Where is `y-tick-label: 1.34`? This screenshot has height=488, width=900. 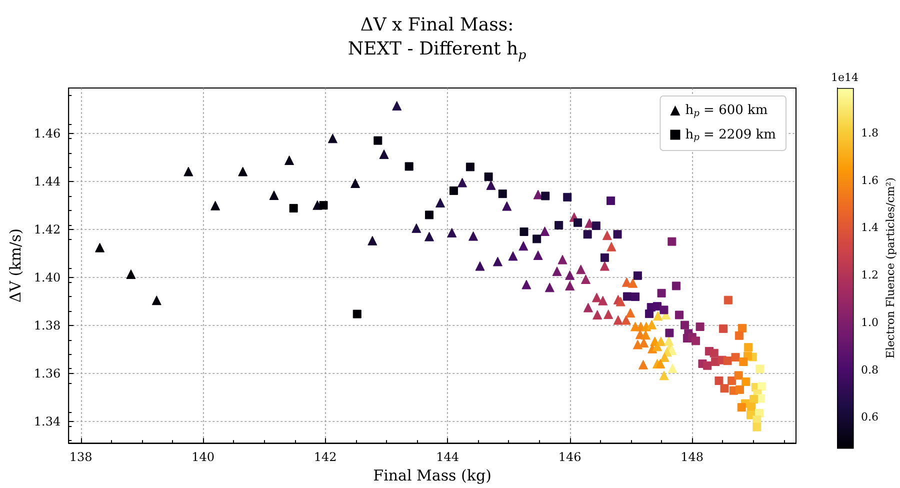
y-tick-label: 1.34 is located at coordinates (47, 421).